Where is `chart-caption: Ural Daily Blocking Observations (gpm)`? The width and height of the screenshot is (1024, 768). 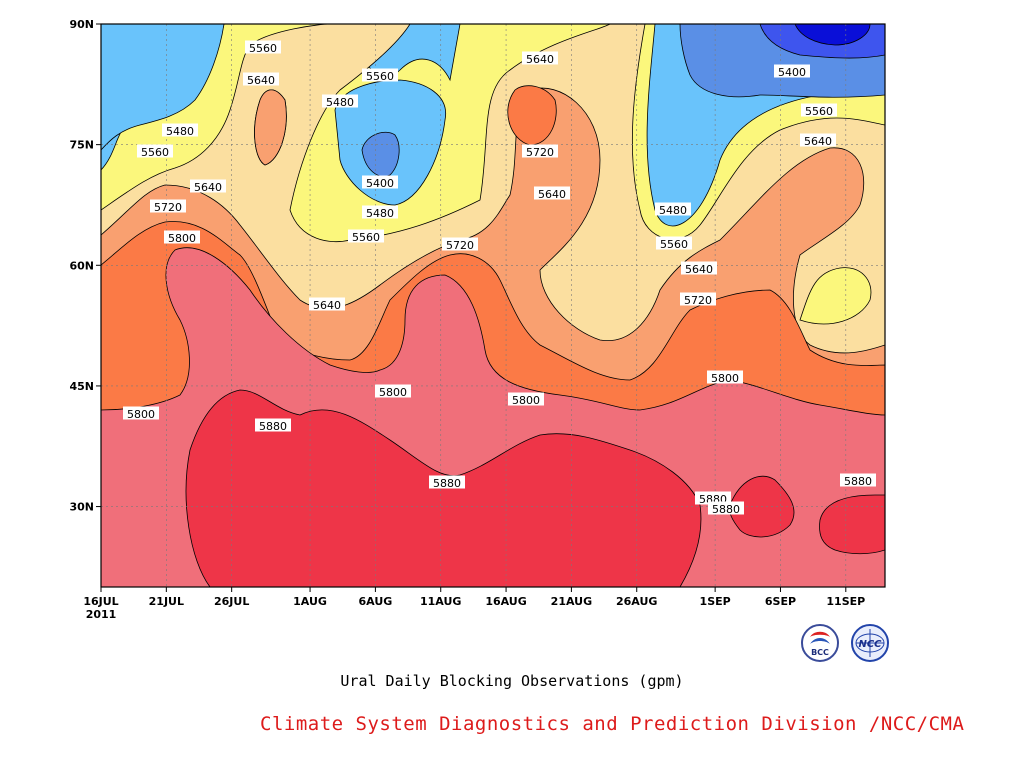 chart-caption: Ural Daily Blocking Observations (gpm) is located at coordinates (512, 681).